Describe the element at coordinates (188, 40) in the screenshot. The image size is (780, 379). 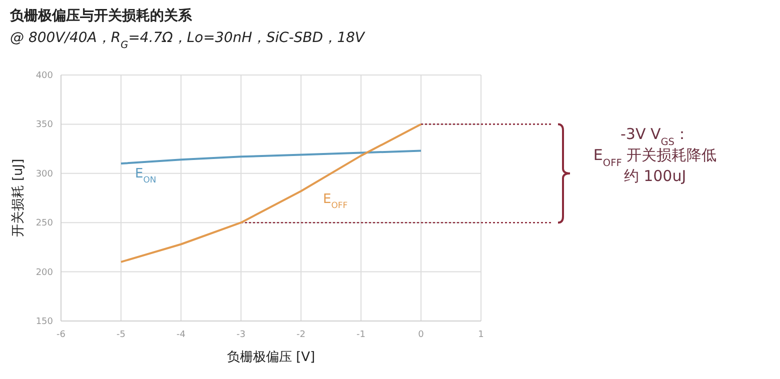
I see `chart-subtitle: @ 800V/40A，R$_{G}$=4.7Ω，Lo=30nH，SiC-SBD，18V` at that location.